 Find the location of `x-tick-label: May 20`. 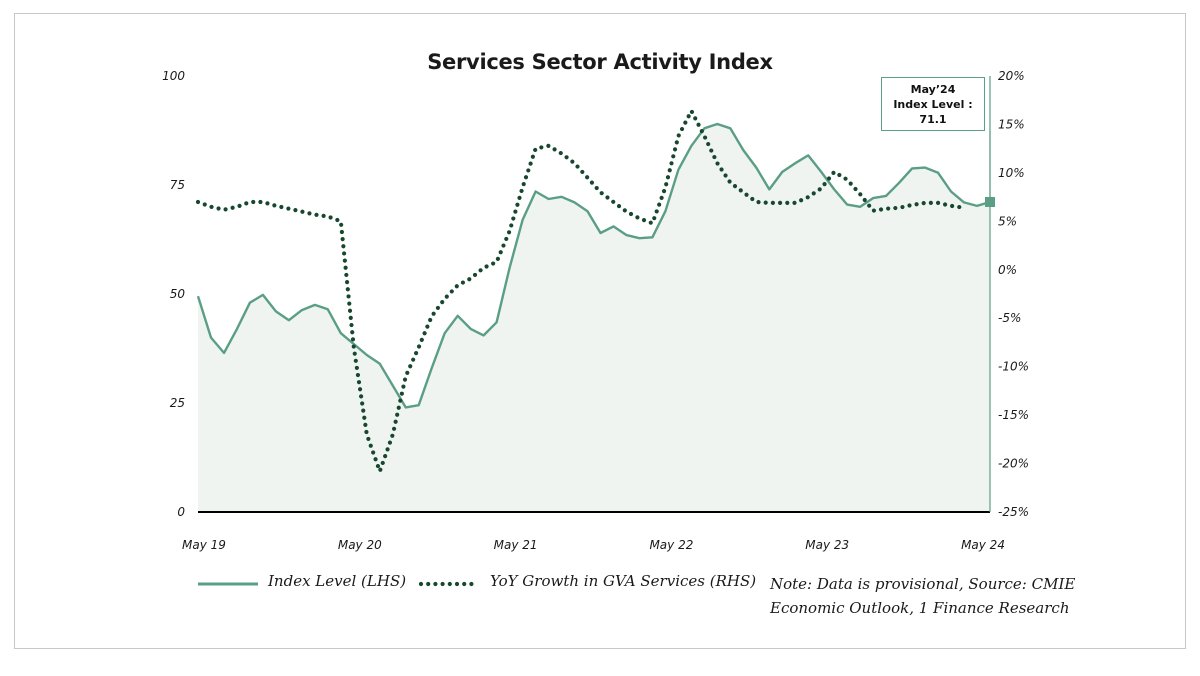

x-tick-label: May 20 is located at coordinates (360, 545).